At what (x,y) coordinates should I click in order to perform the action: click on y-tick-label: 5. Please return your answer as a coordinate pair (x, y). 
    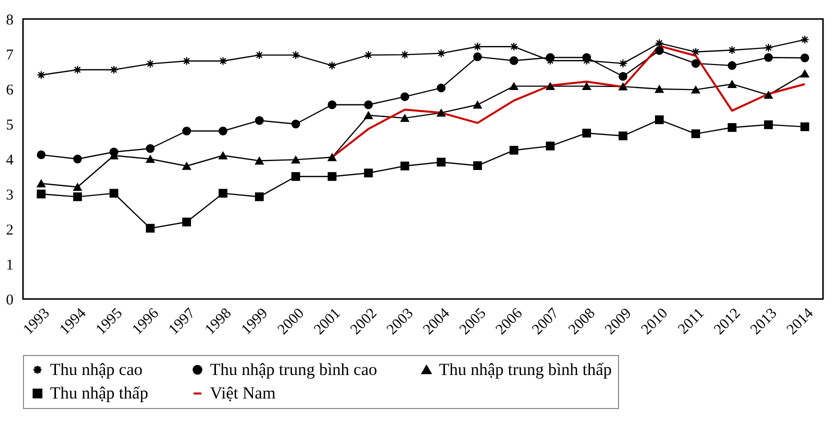
    Looking at the image, I should click on (10, 126).